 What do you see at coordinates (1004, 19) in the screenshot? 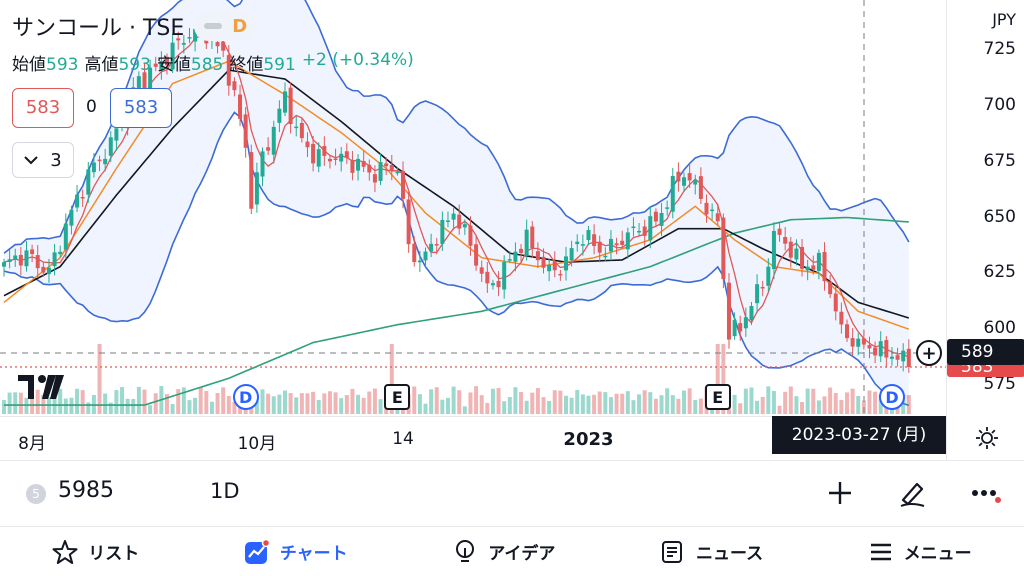
I see `currency-label: JPY` at bounding box center [1004, 19].